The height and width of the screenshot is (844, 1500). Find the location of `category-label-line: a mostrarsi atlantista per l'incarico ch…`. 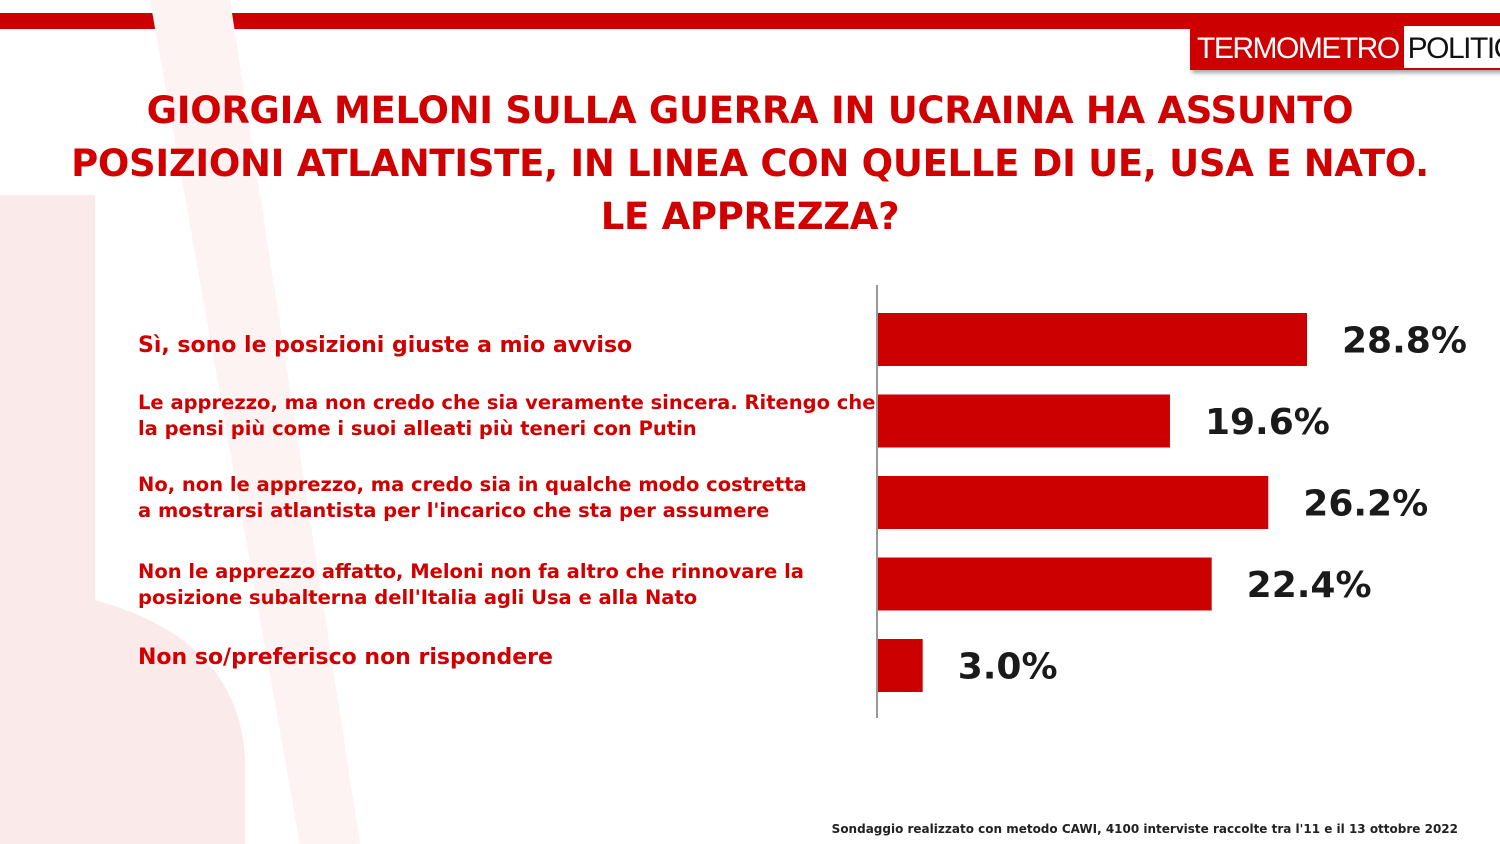

category-label-line: a mostrarsi atlantista per l'incarico ch… is located at coordinates (454, 510).